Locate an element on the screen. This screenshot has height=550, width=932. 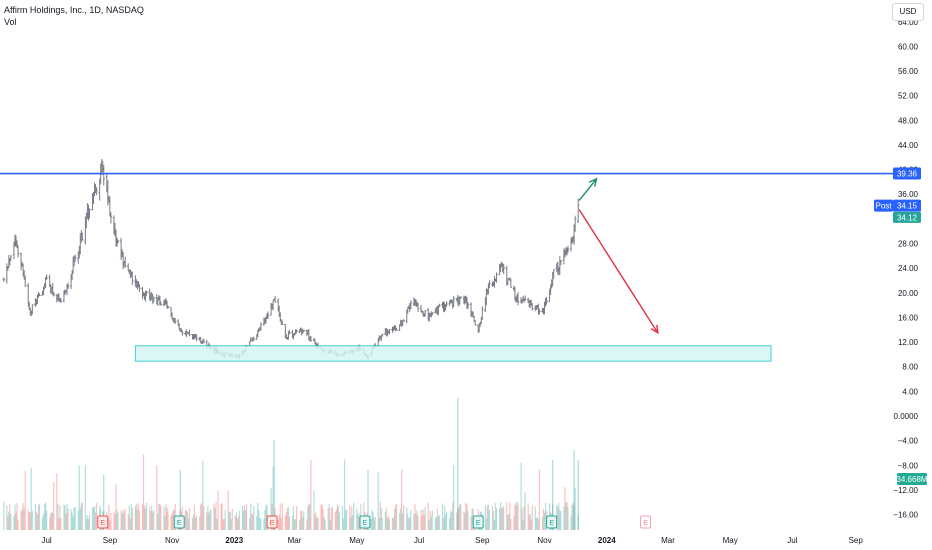
currency-button: USD is located at coordinates (908, 12).